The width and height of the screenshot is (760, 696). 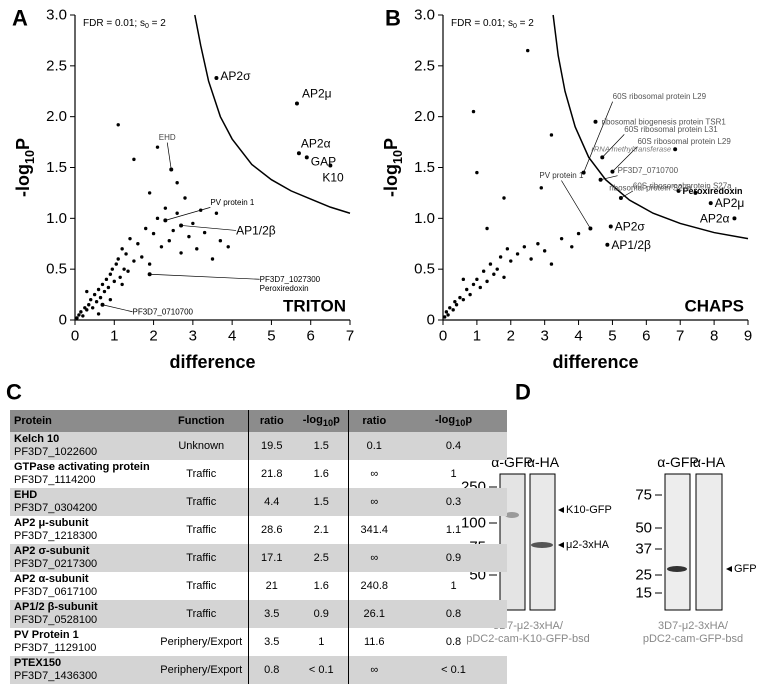 What do you see at coordinates (445, 419) in the screenshot?
I see `header-part: -log` at bounding box center [445, 419].